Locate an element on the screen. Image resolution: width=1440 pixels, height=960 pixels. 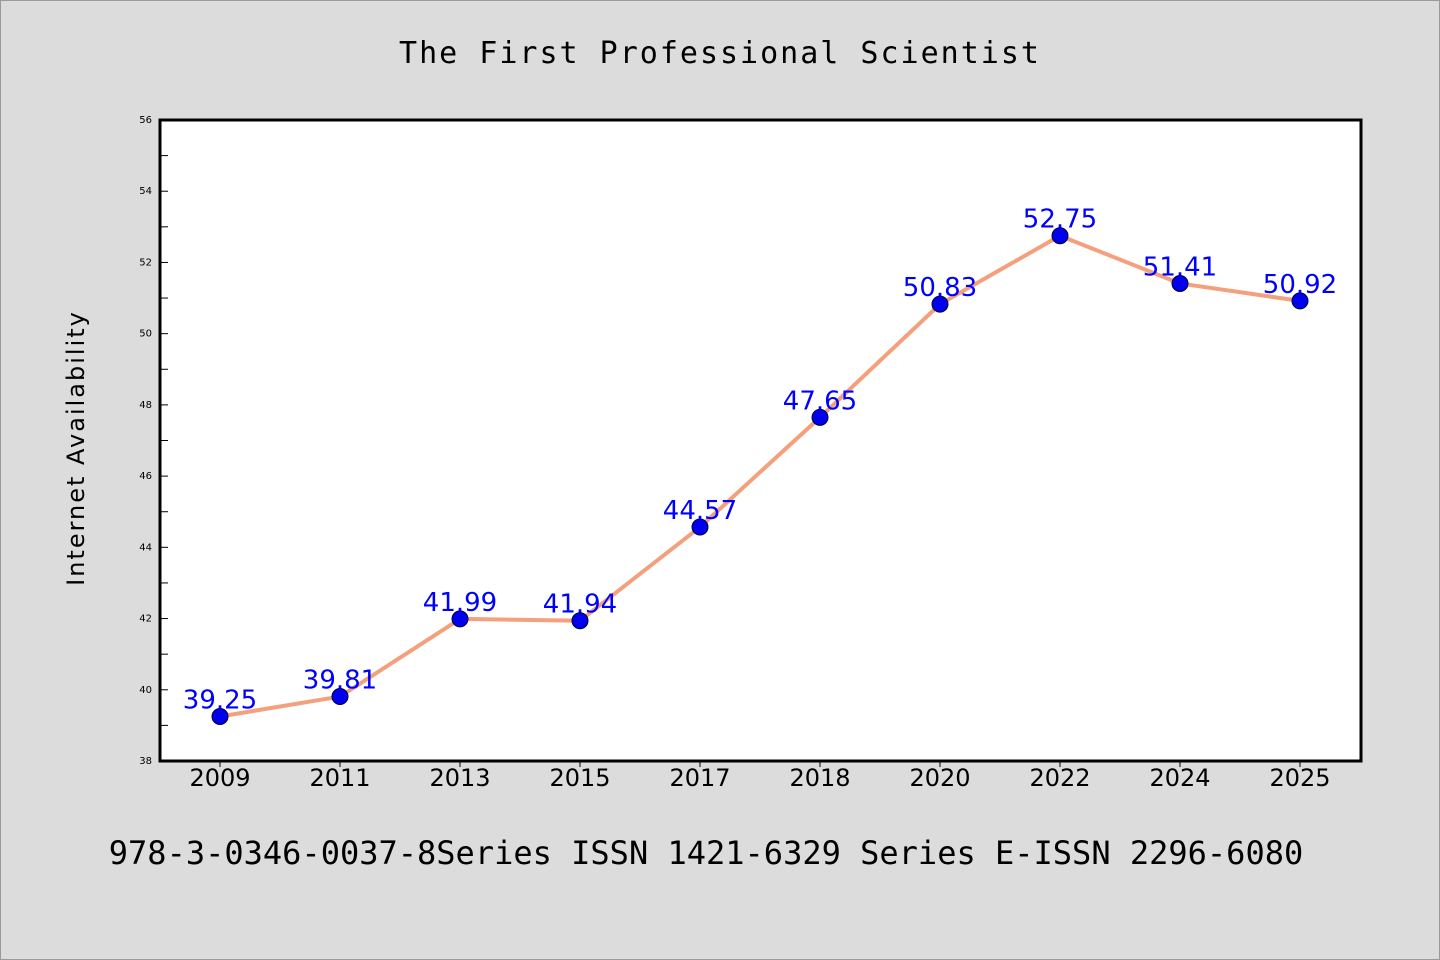
data-label: 50.92 is located at coordinates (1300, 285).